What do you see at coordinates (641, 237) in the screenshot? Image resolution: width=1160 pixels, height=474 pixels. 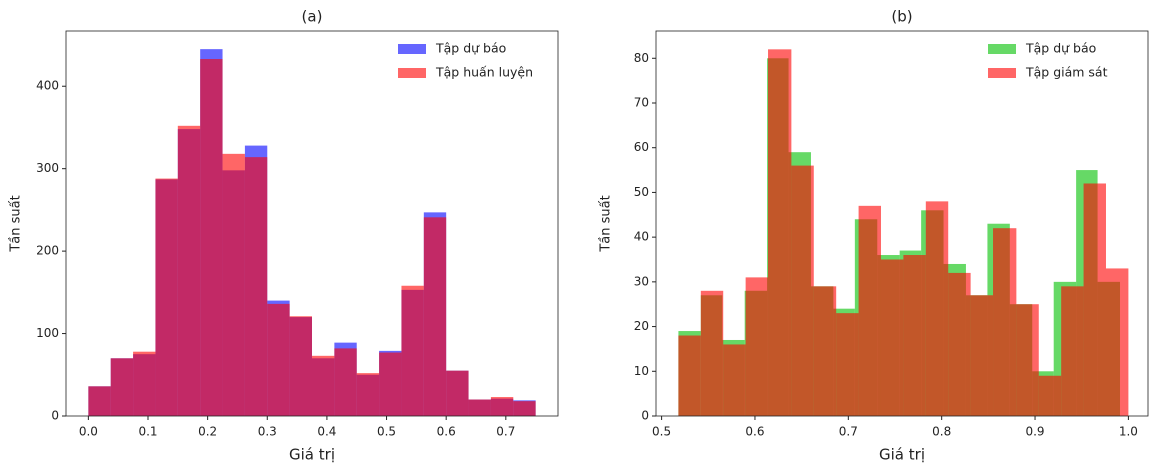 I see `y-tick-label: 40` at bounding box center [641, 237].